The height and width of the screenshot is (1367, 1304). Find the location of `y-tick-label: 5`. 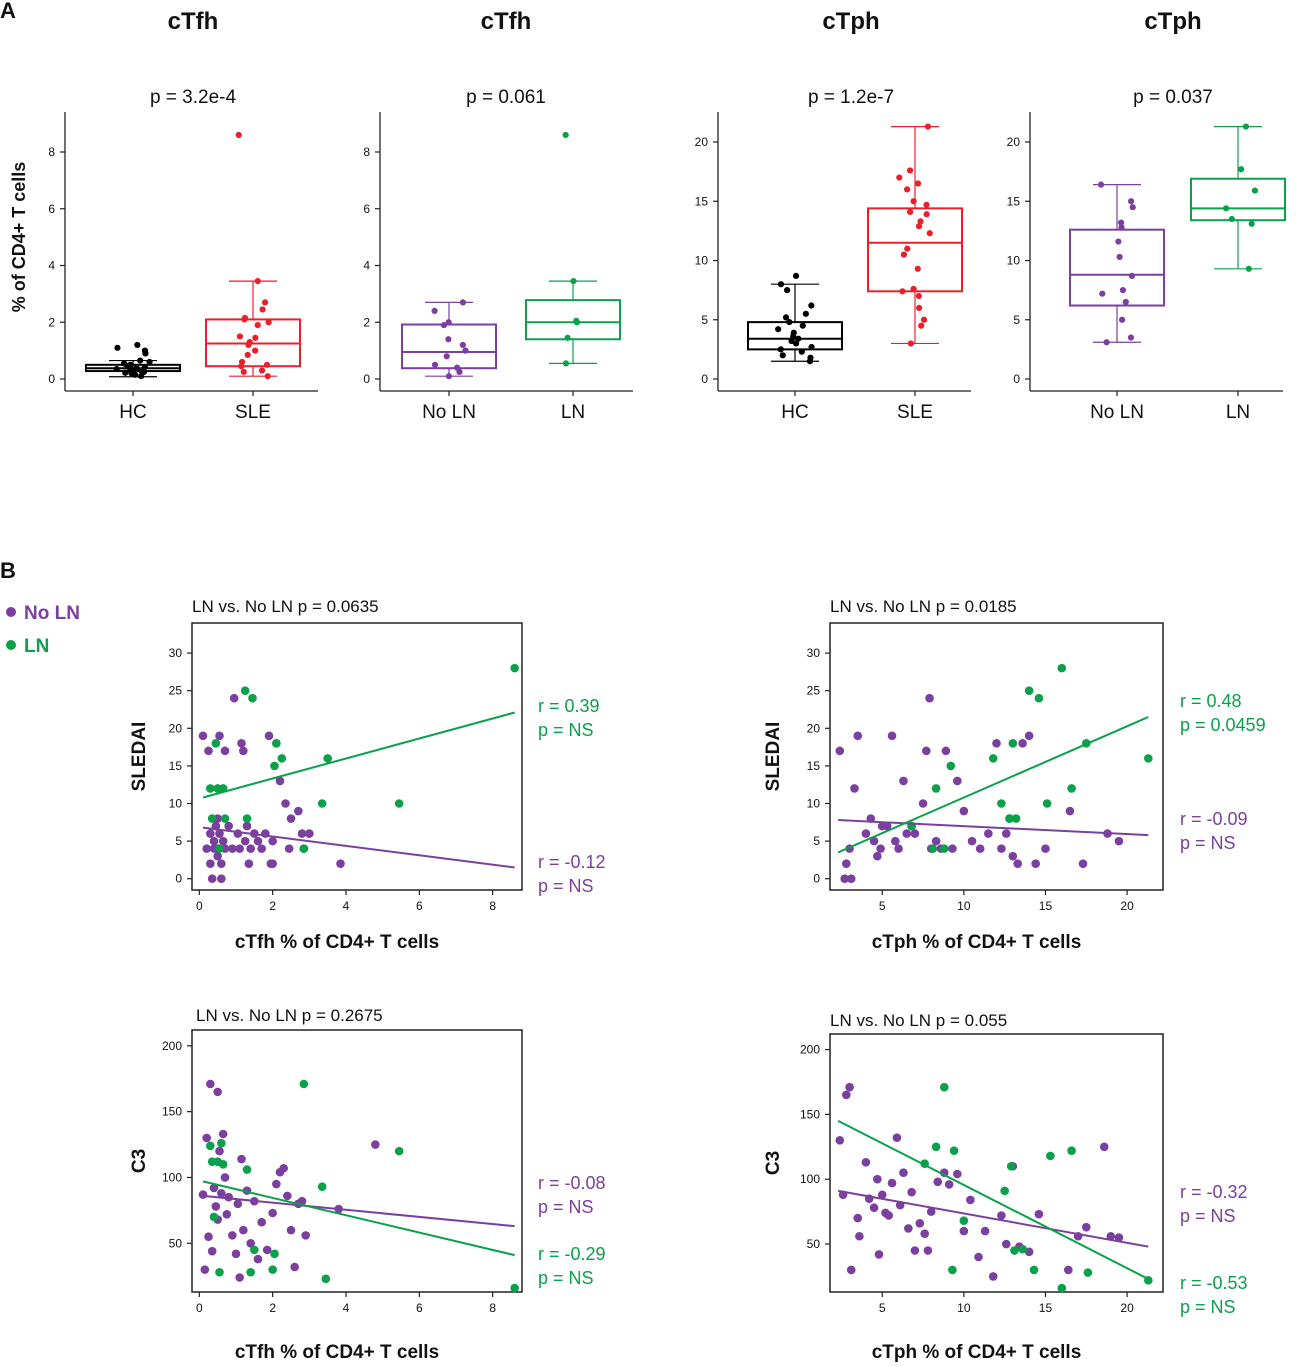

y-tick-label: 5 is located at coordinates (1016, 320).